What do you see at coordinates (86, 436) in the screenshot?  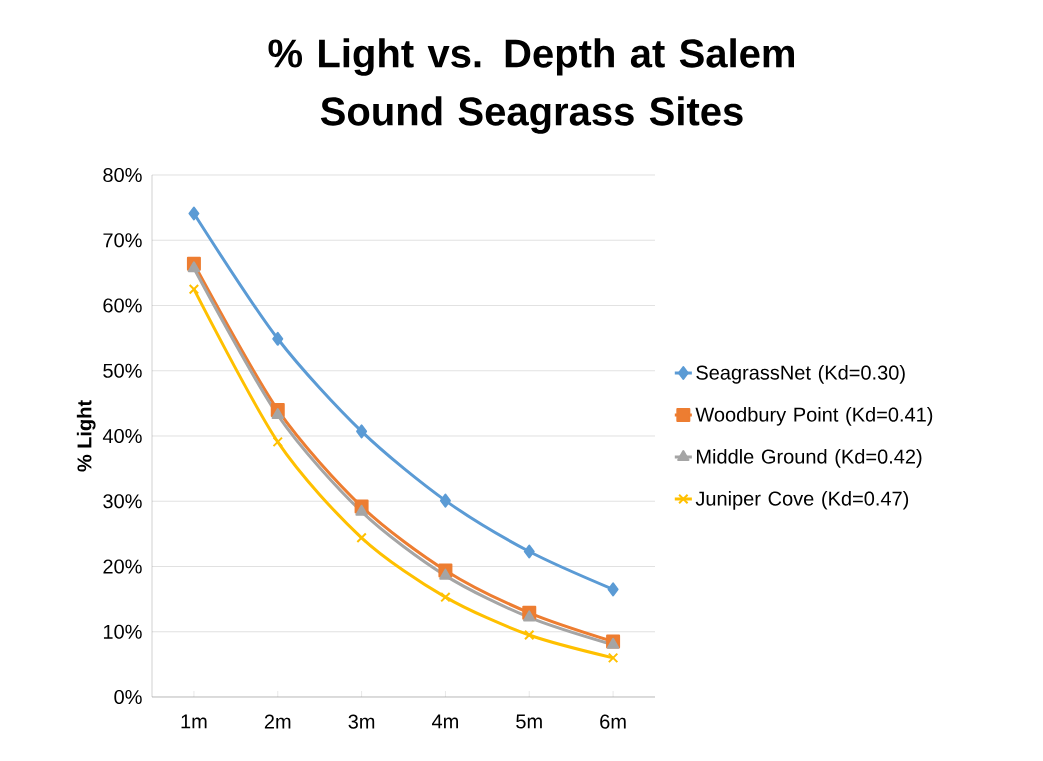 I see `y-axis-title: % Light` at bounding box center [86, 436].